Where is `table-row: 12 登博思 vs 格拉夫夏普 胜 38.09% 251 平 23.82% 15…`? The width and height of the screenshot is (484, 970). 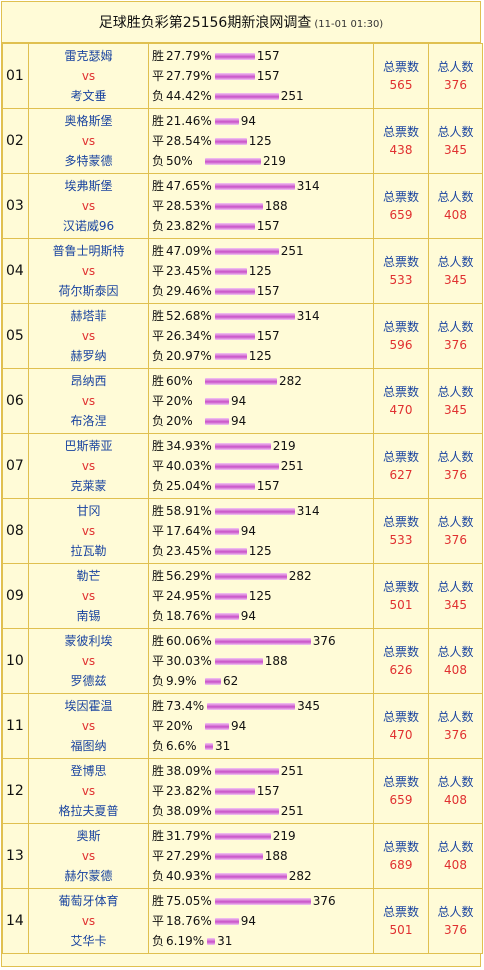 table-row: 12 登博思 vs 格拉夫夏普 胜 38.09% 251 平 23.82% 15… is located at coordinates (242, 791).